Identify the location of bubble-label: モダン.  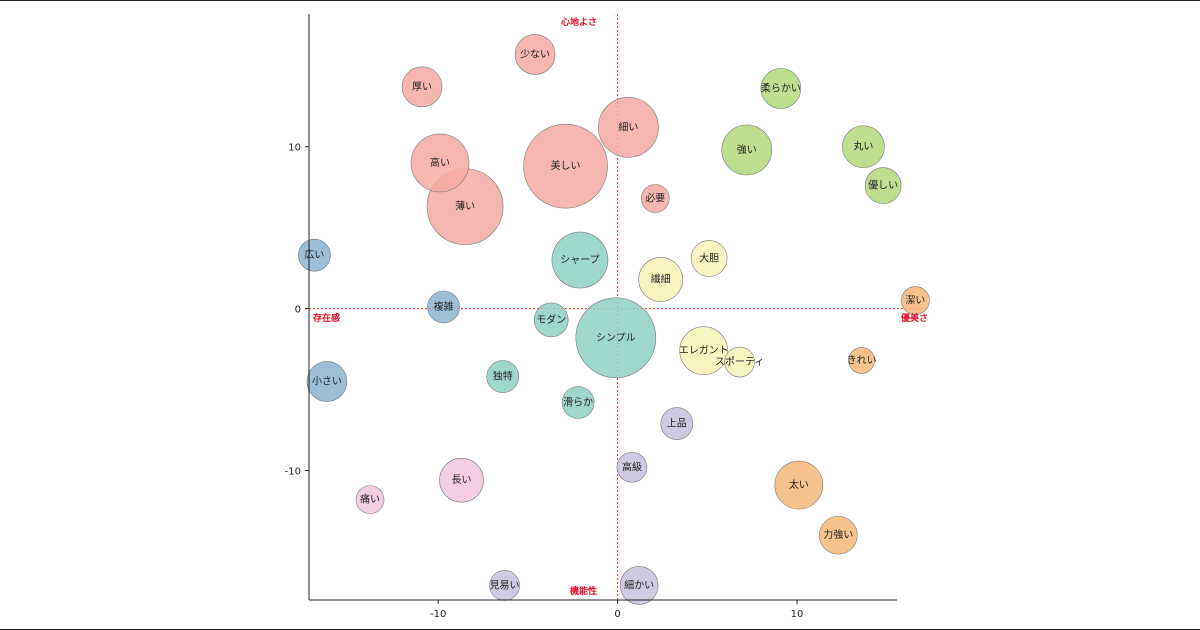
(551, 319).